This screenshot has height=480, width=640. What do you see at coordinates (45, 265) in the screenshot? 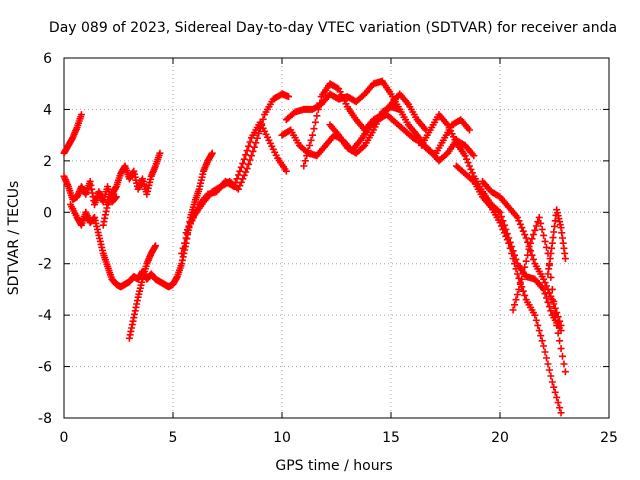
I see `y-tick-label: -2` at bounding box center [45, 265].